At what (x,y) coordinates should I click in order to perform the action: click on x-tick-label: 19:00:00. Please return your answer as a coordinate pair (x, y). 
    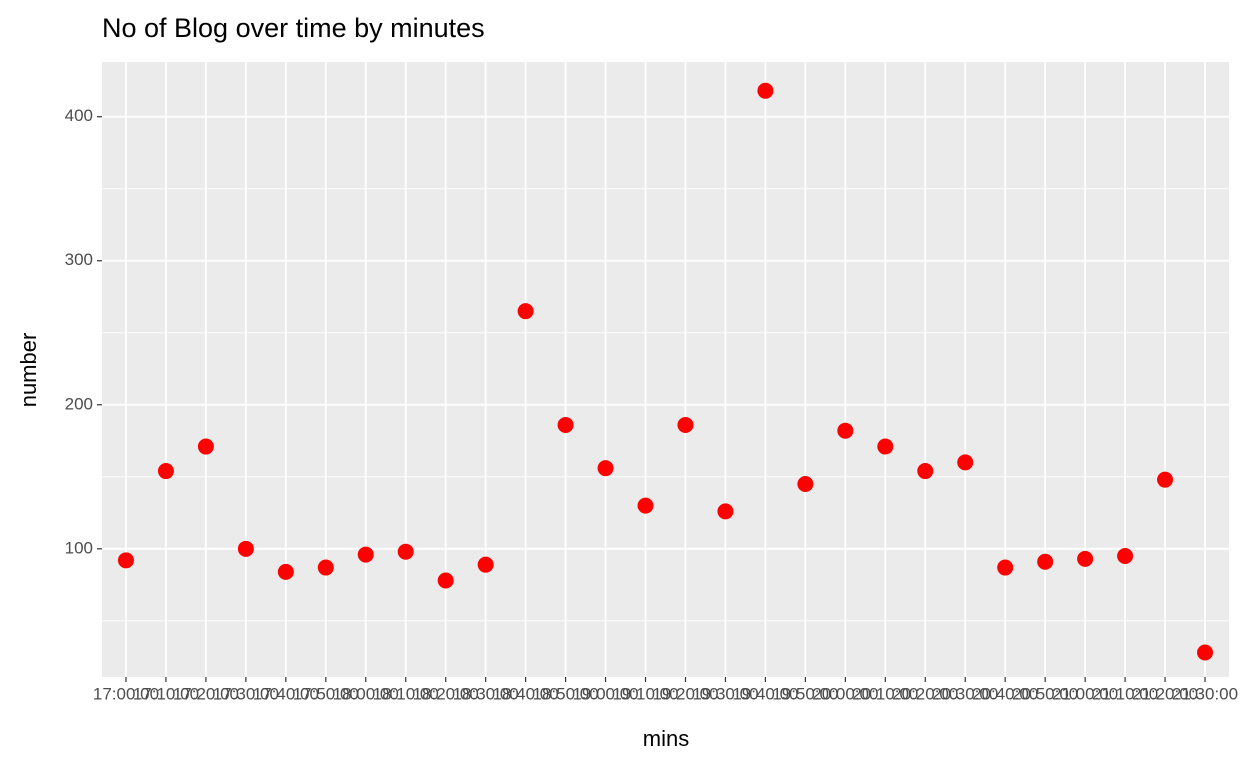
    Looking at the image, I should click on (605, 693).